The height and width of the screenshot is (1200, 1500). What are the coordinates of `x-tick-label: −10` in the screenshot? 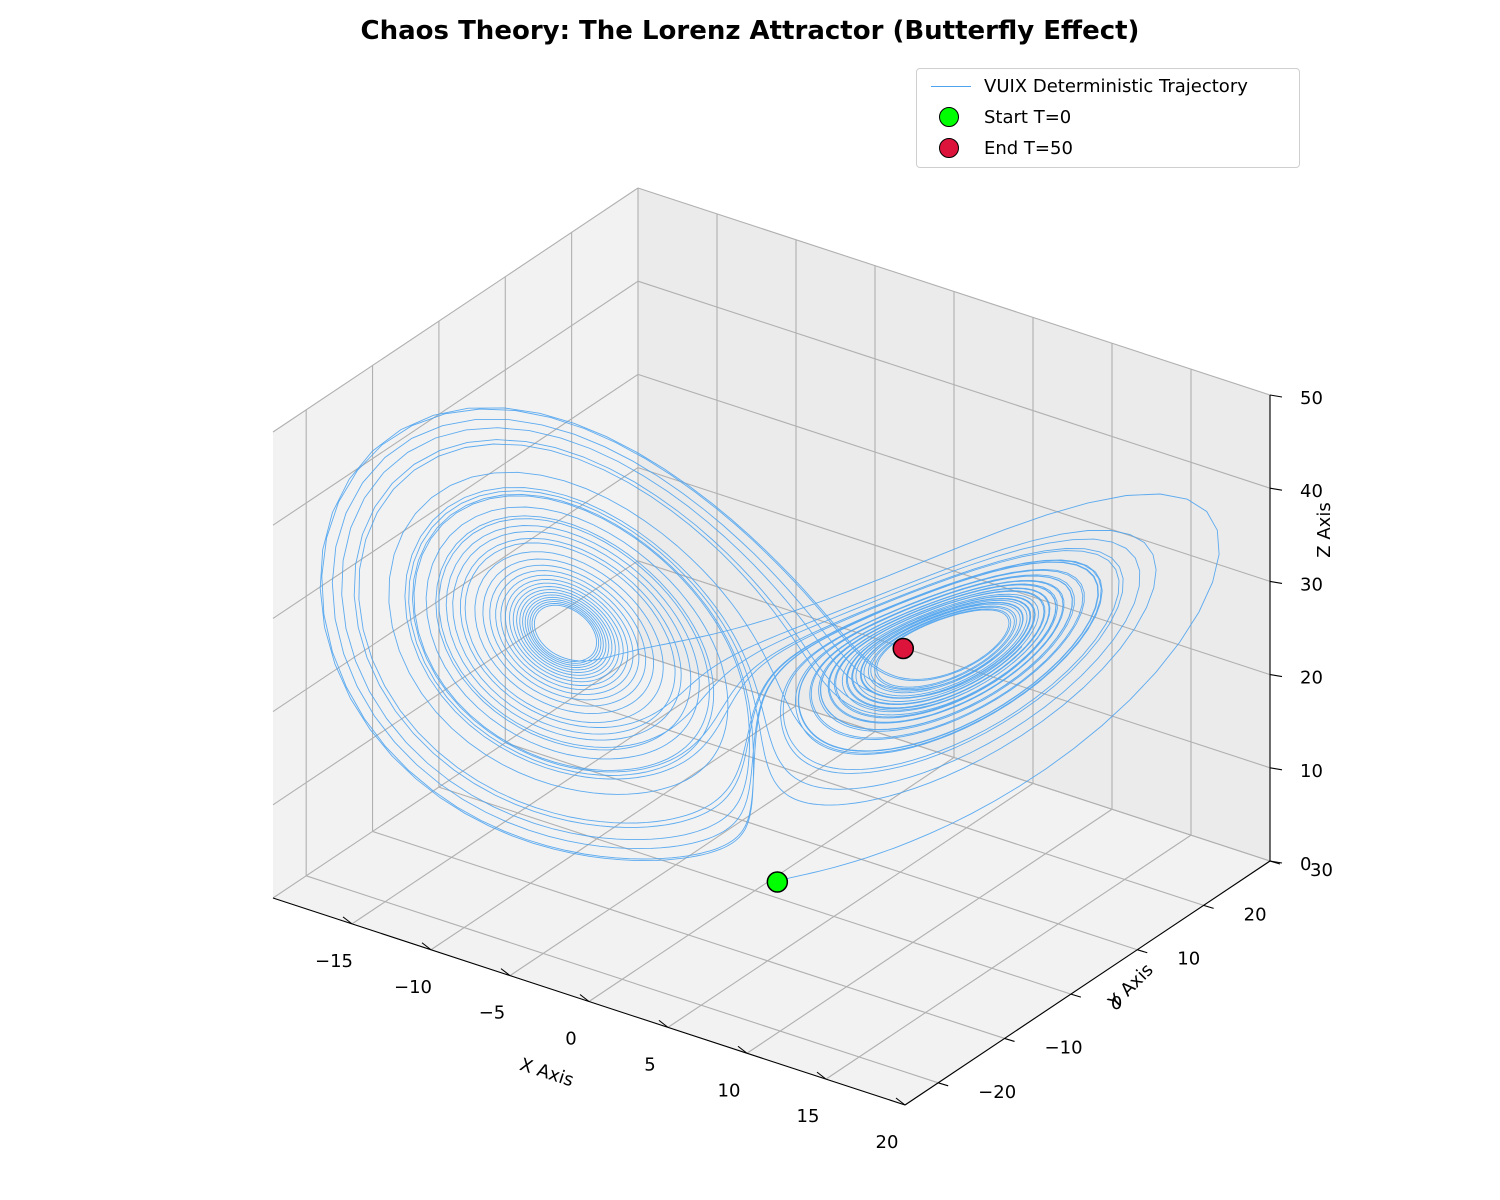 It's located at (413, 987).